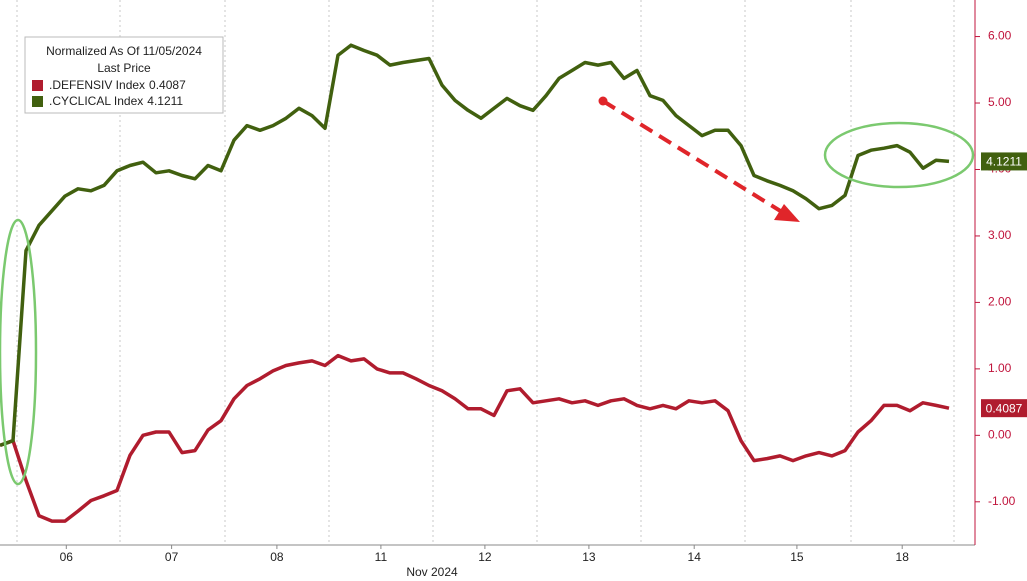  I want to click on trend-arrow-start, so click(603, 101).